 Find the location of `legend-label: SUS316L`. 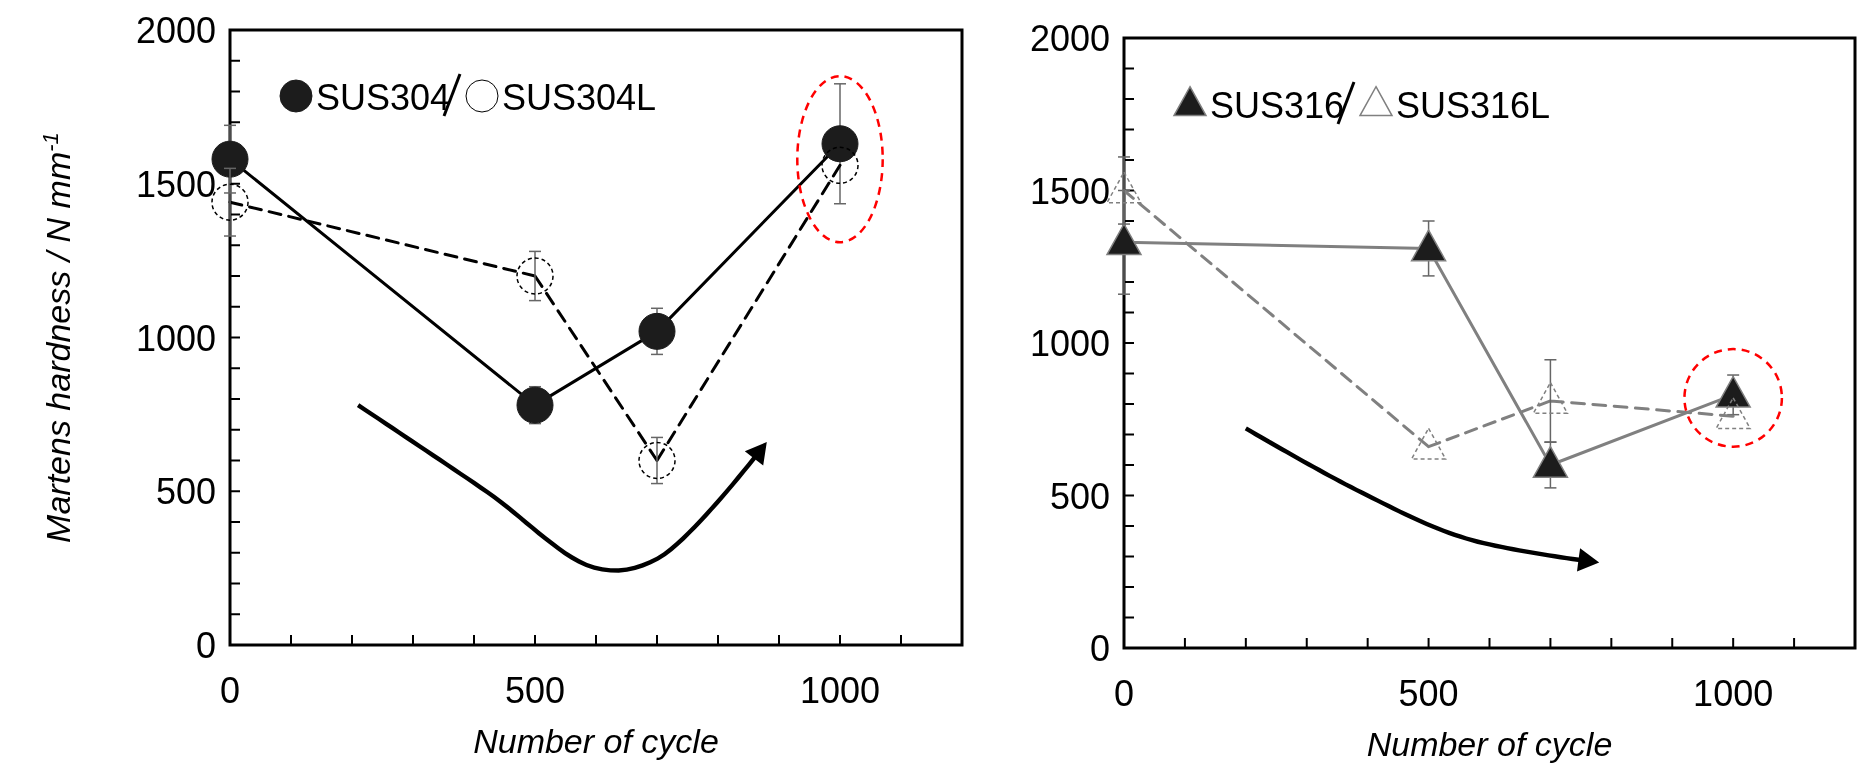

legend-label: SUS316L is located at coordinates (1473, 105).